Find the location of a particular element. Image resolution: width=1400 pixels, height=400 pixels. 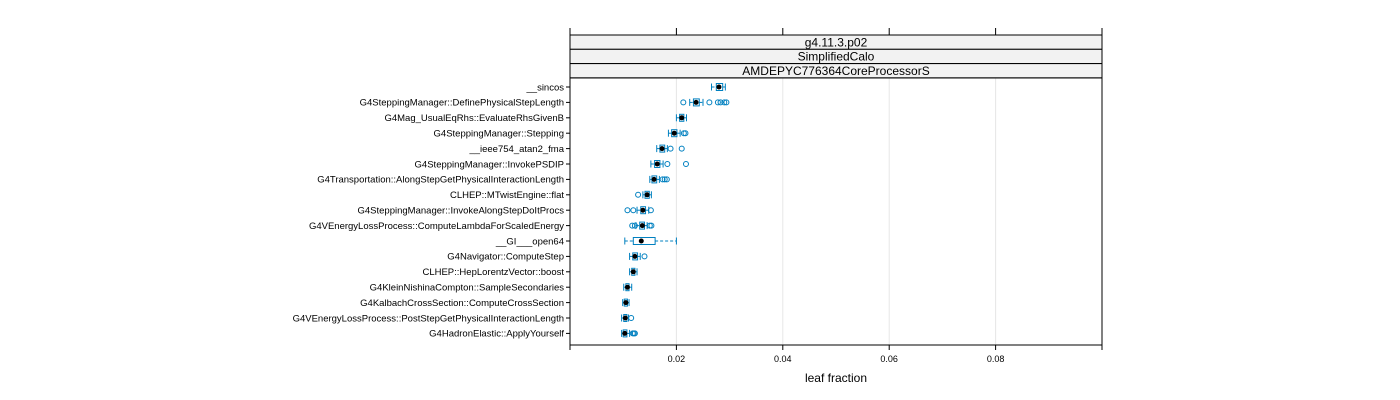

row-label-3: G4SteppingManager::Stepping is located at coordinates (499, 134).